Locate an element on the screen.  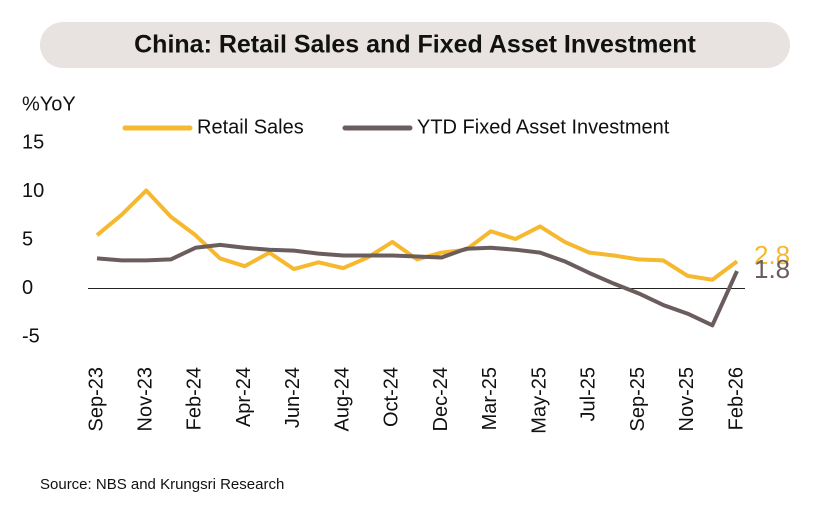
x-tick-label: Dec-24 is located at coordinates (441, 399).